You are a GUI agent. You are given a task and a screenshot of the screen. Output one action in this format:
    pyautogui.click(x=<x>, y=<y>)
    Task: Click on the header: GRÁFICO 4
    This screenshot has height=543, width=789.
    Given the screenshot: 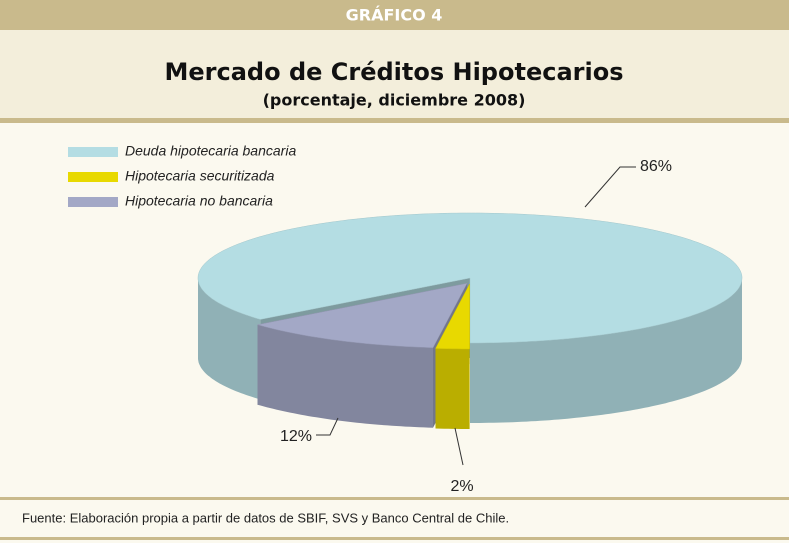 What is the action you would take?
    pyautogui.click(x=394, y=15)
    